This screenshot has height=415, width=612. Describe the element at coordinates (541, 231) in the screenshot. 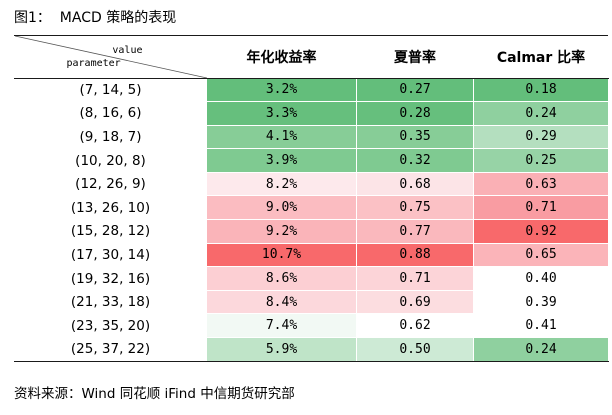

I see `calmar-cell: 0.92` at that location.